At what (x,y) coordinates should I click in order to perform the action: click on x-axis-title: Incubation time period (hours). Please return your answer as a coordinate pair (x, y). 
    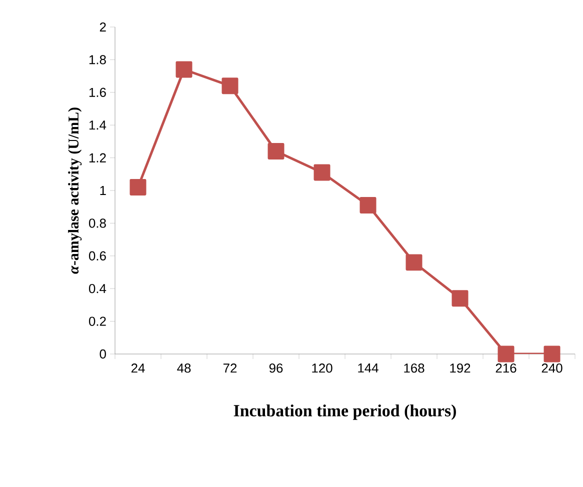
    Looking at the image, I should click on (345, 412).